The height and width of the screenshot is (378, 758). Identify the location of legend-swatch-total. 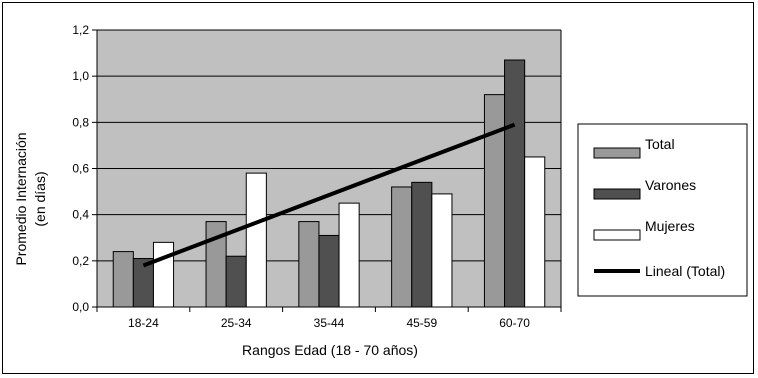
(617, 153).